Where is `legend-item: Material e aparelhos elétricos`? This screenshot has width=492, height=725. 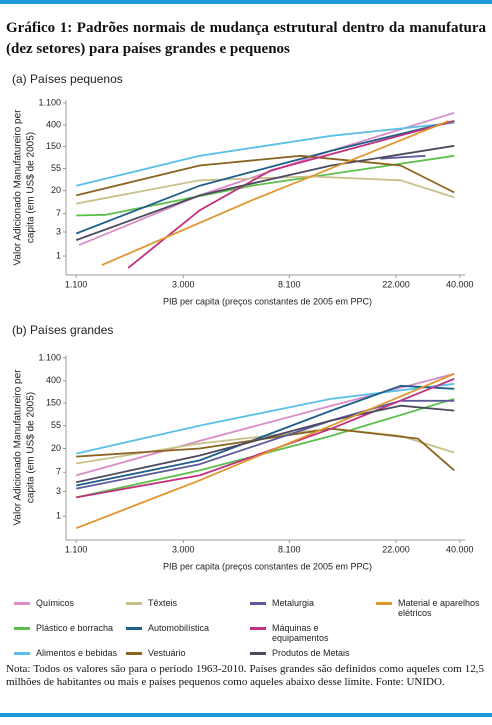 legend-item: Material e aparelhos elétricos is located at coordinates (431, 608).